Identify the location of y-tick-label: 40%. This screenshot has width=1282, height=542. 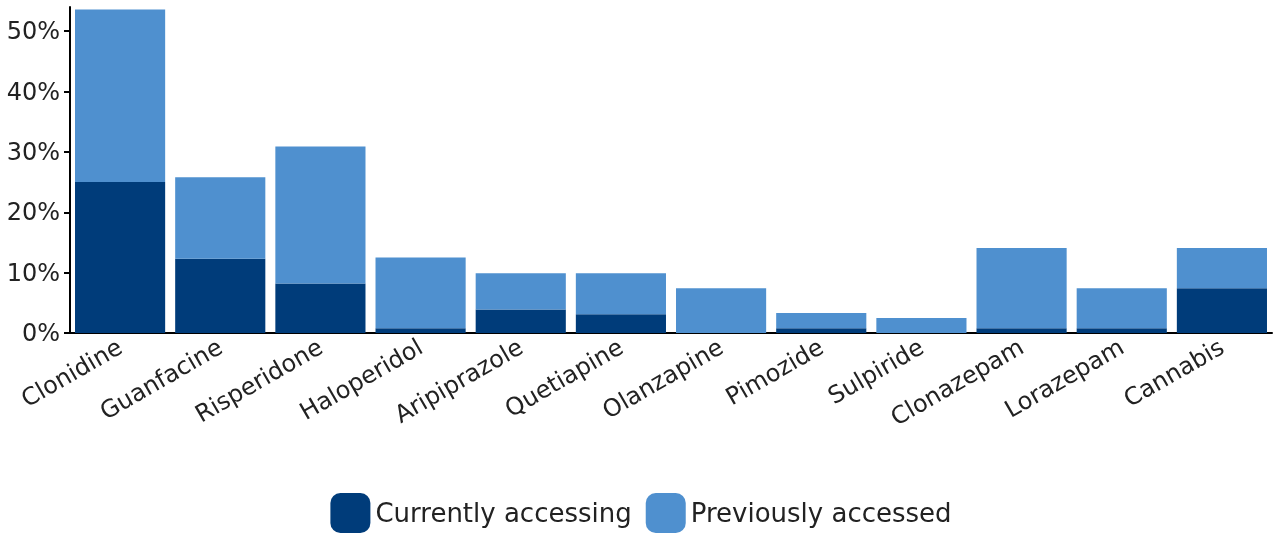
(33, 91).